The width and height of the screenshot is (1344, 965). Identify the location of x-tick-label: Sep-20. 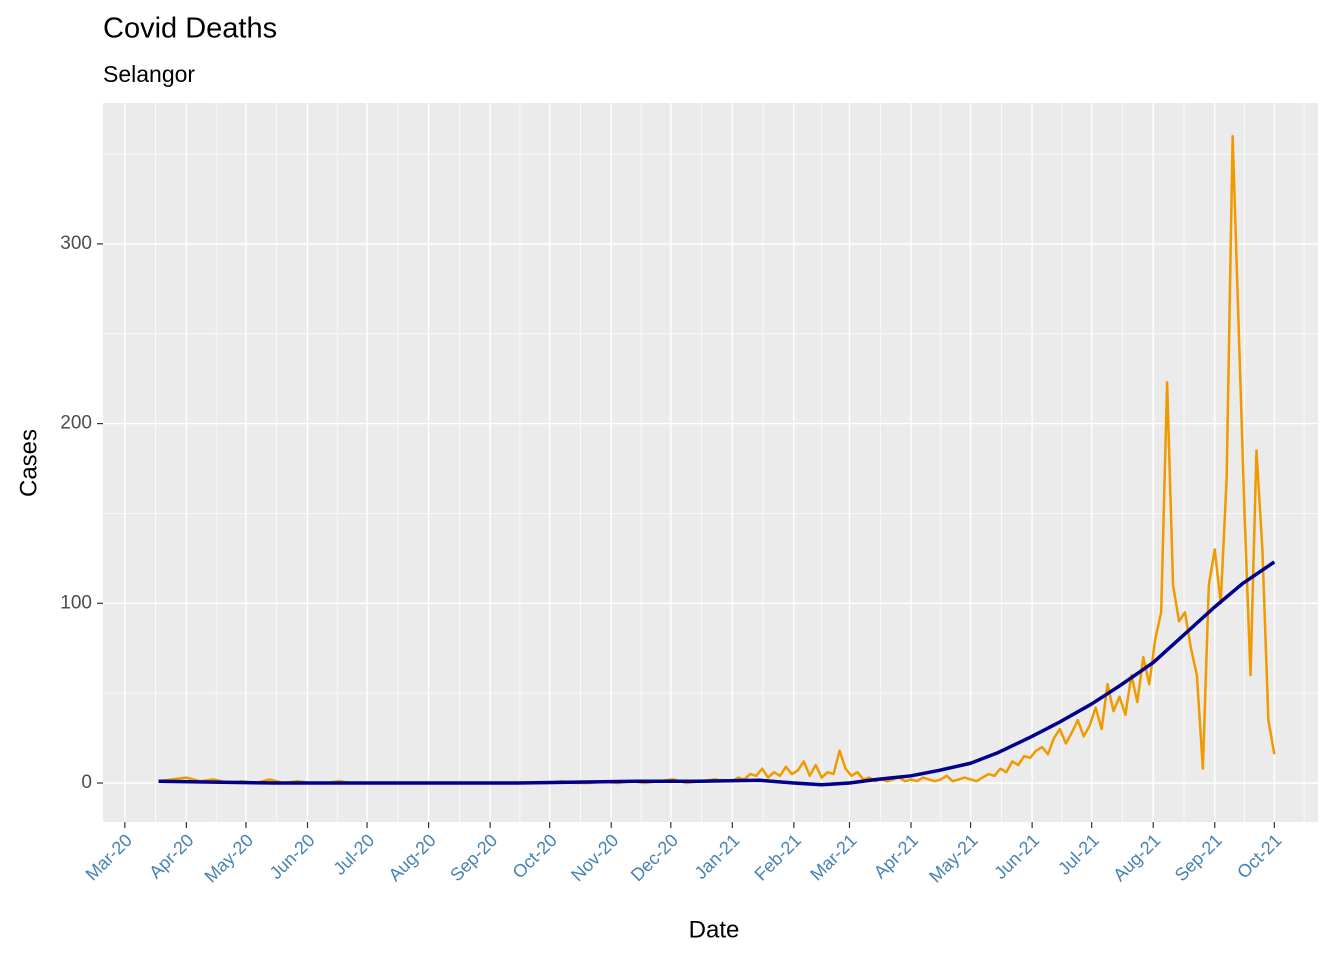
(473, 857).